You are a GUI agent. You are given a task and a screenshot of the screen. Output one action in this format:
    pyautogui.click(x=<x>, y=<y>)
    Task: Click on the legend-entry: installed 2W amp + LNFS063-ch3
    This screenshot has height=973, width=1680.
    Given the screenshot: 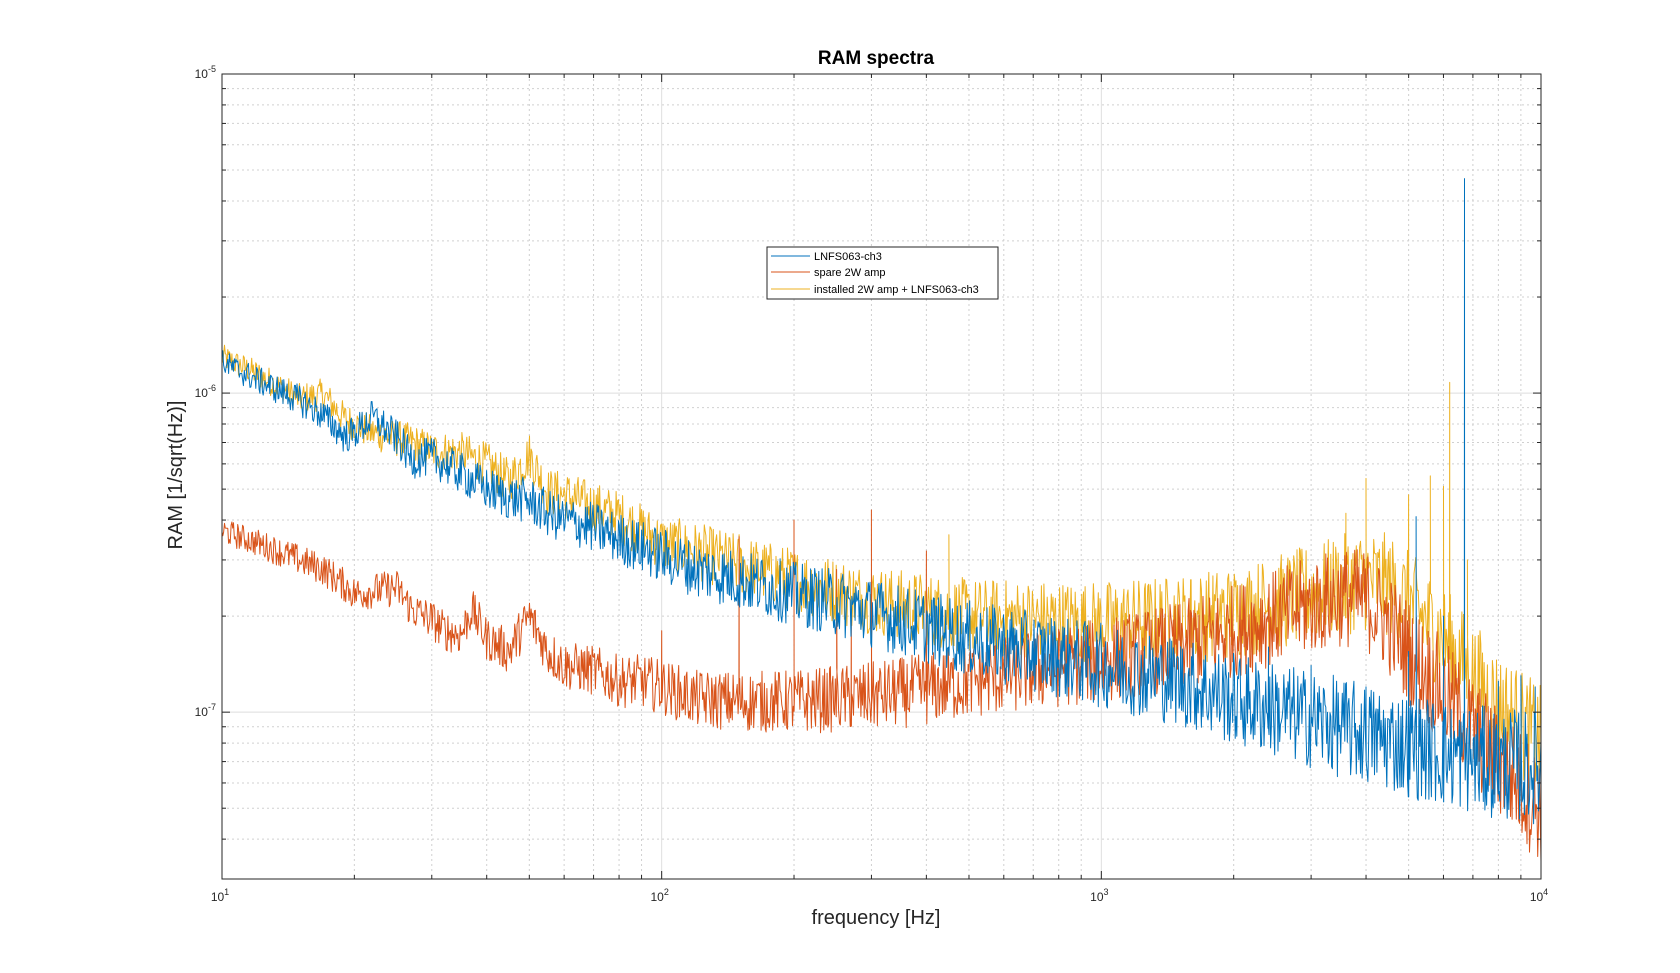 What is the action you would take?
    pyautogui.click(x=875, y=290)
    